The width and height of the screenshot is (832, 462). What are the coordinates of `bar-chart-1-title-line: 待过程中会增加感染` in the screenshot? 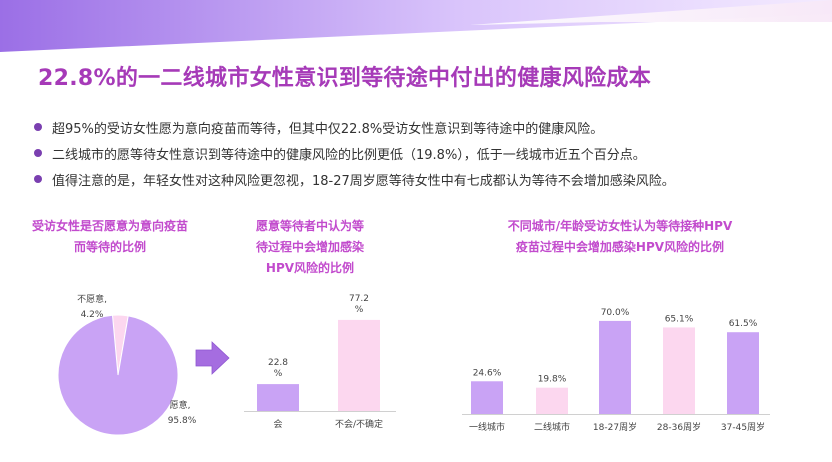 It's located at (309, 247).